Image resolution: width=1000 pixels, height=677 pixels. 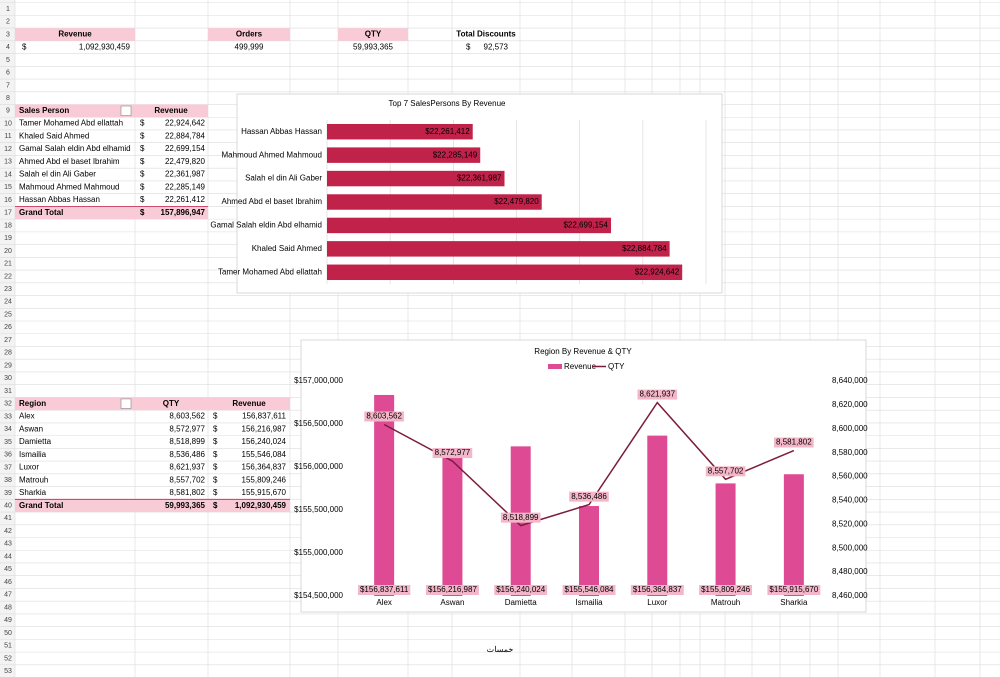 What do you see at coordinates (8, 213) in the screenshot?
I see `row-number: 17` at bounding box center [8, 213].